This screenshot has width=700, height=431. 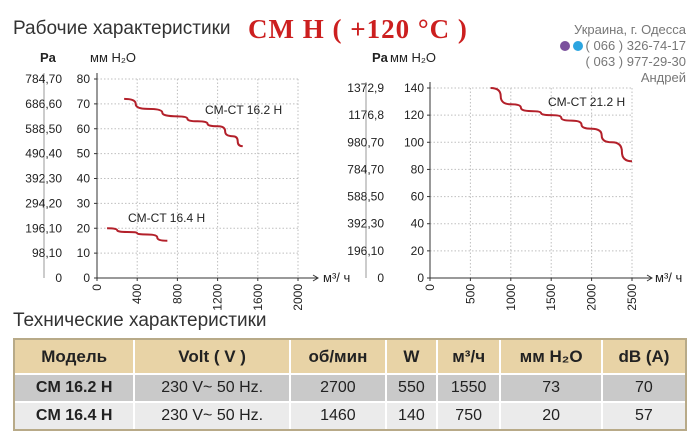 I want to click on series-label: CM-CT 21.2 H, so click(x=586, y=102).